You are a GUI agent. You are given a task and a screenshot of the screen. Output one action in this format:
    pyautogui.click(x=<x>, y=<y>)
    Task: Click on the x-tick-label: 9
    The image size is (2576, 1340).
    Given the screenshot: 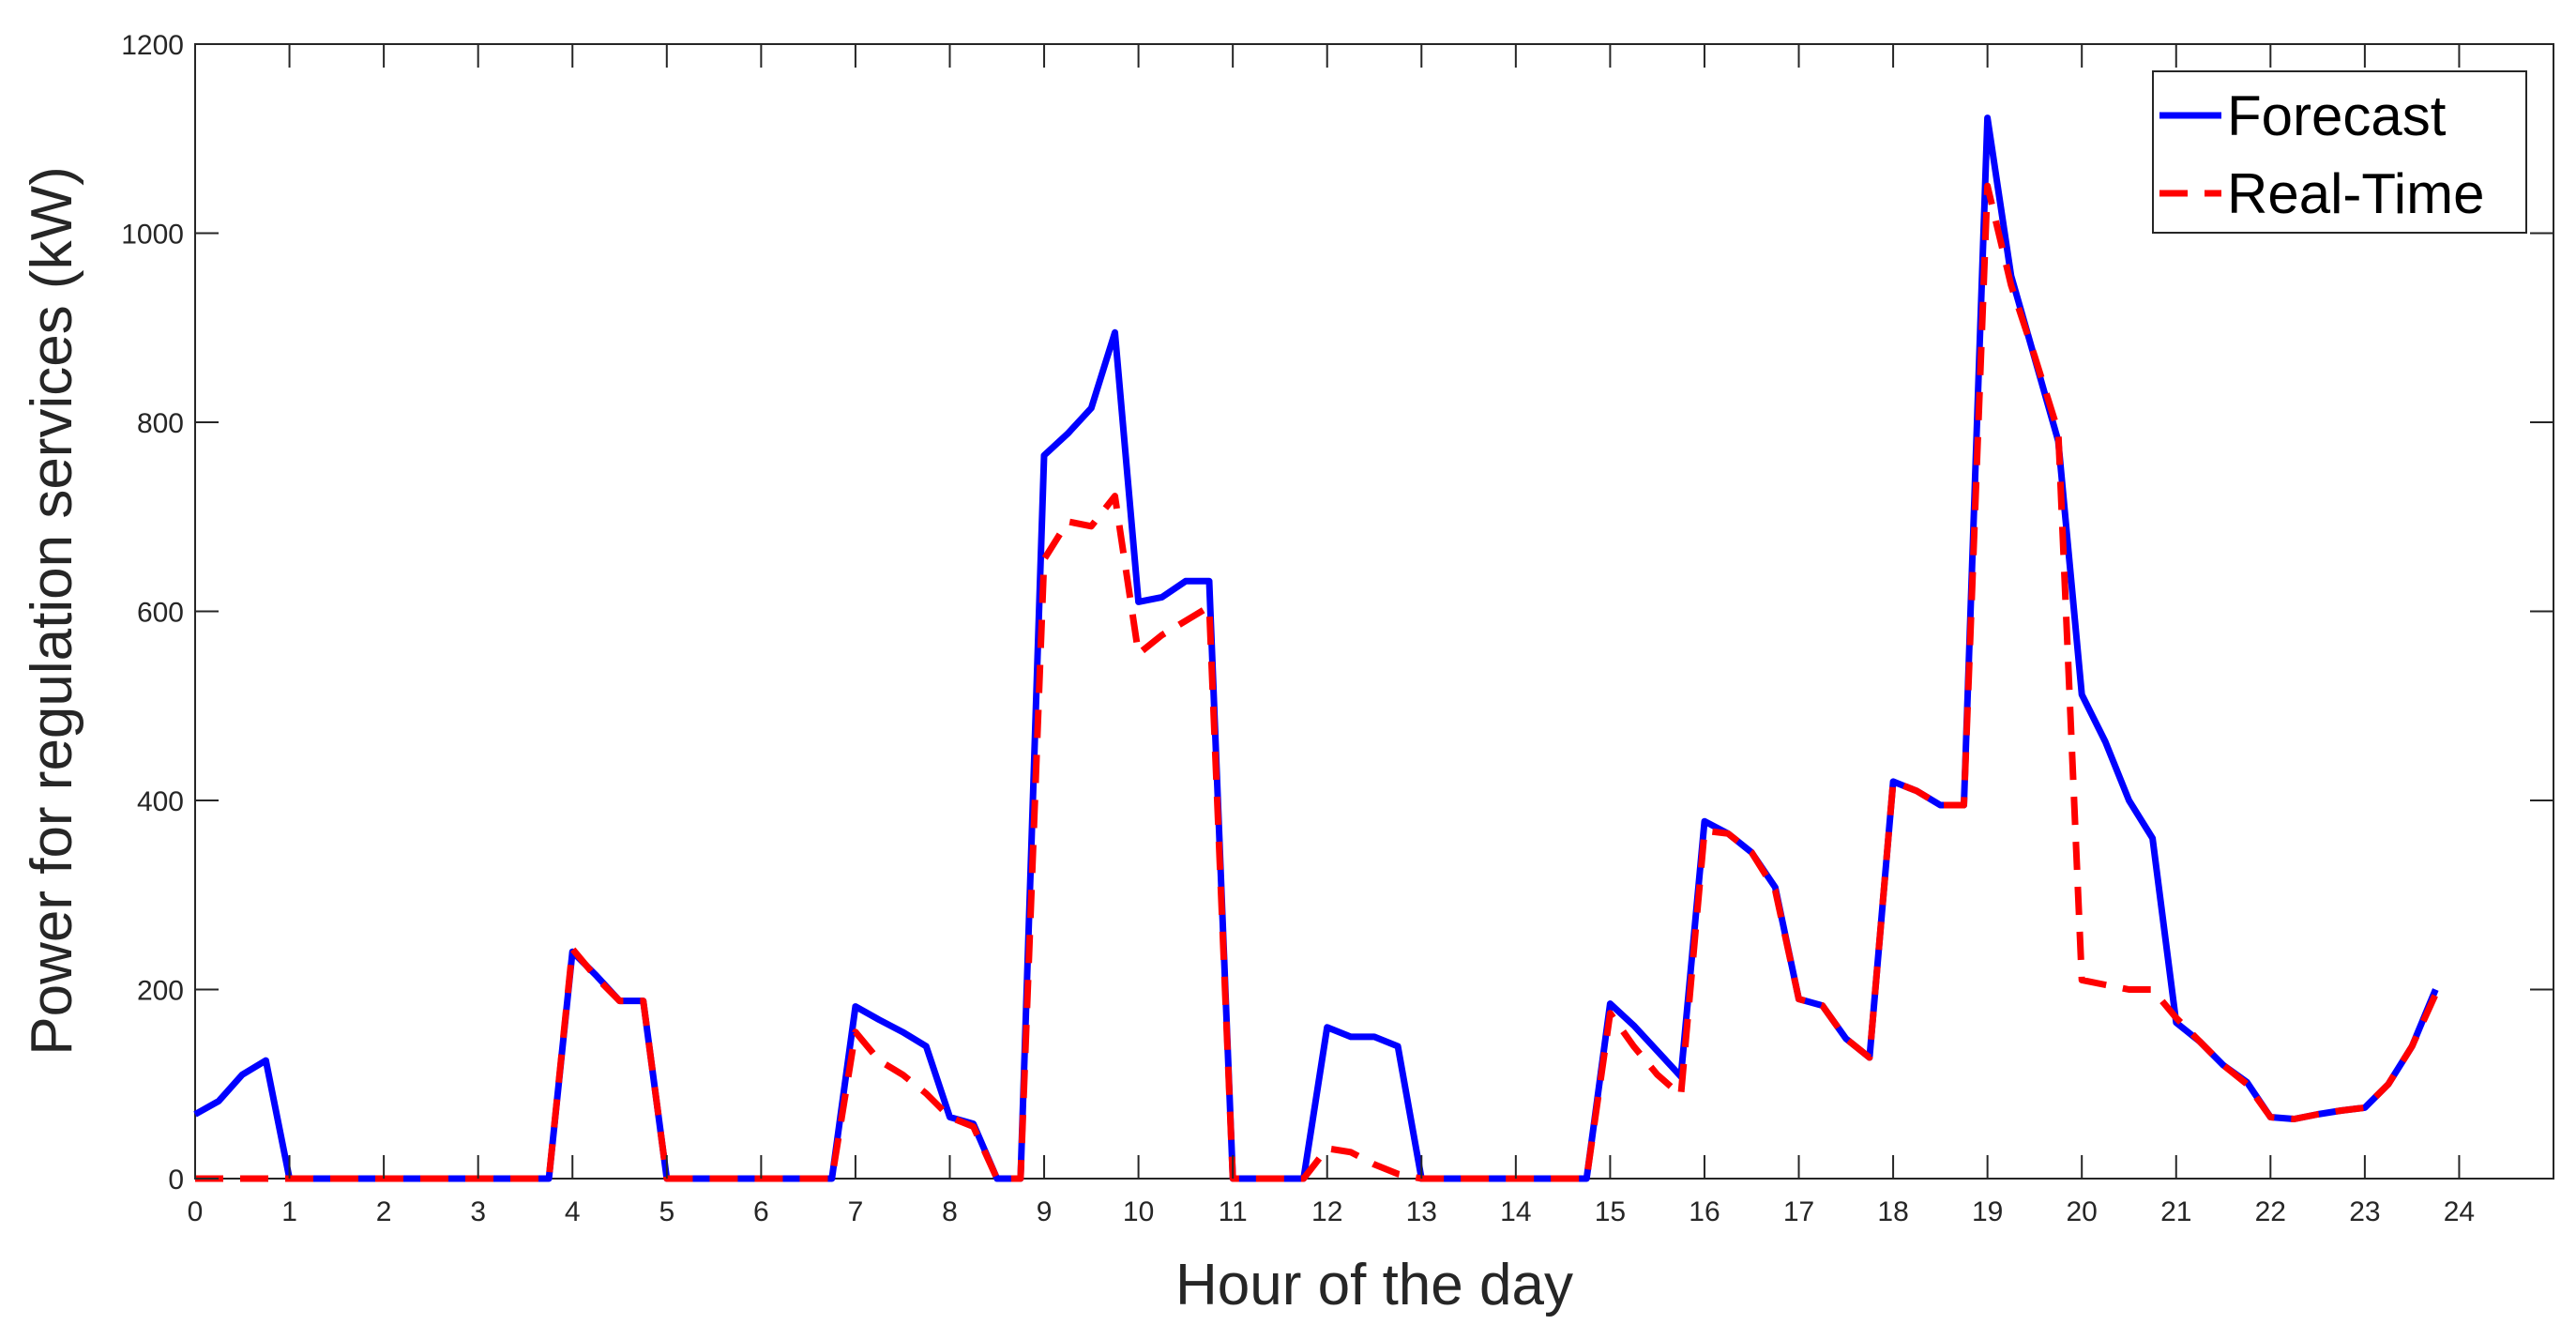 What is the action you would take?
    pyautogui.click(x=1045, y=1211)
    